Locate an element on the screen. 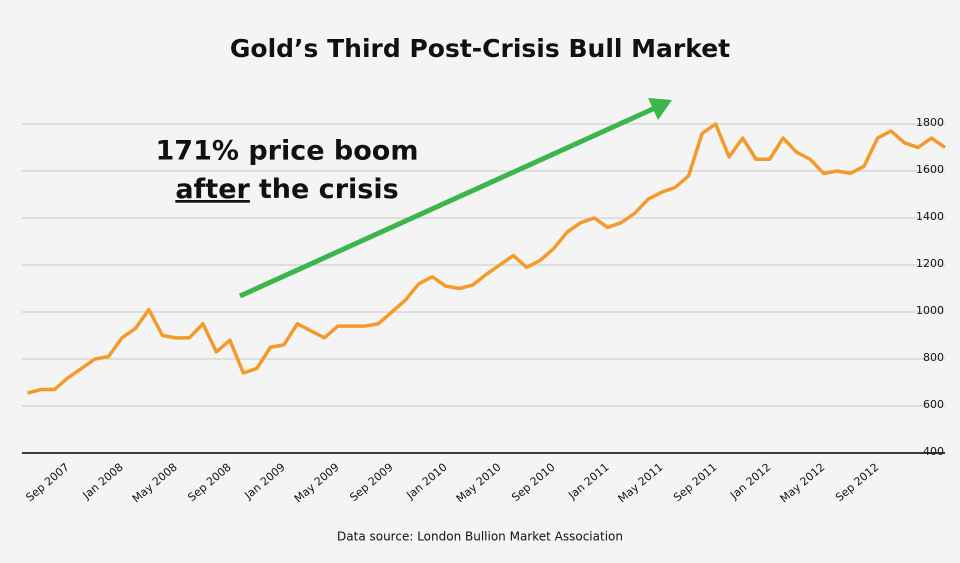  y-tick-label: 1000 is located at coordinates (930, 310).